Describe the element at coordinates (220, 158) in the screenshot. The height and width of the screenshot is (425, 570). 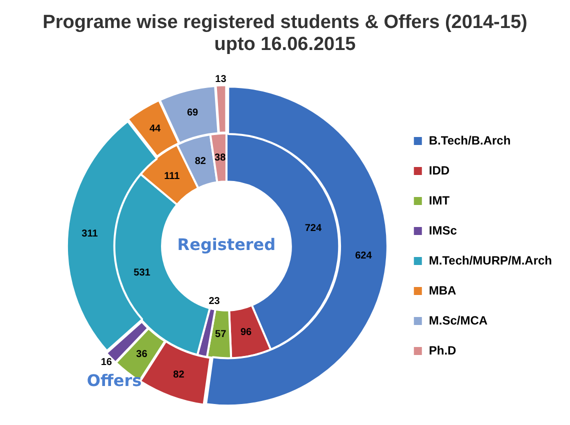
I see `data-label: 38` at that location.